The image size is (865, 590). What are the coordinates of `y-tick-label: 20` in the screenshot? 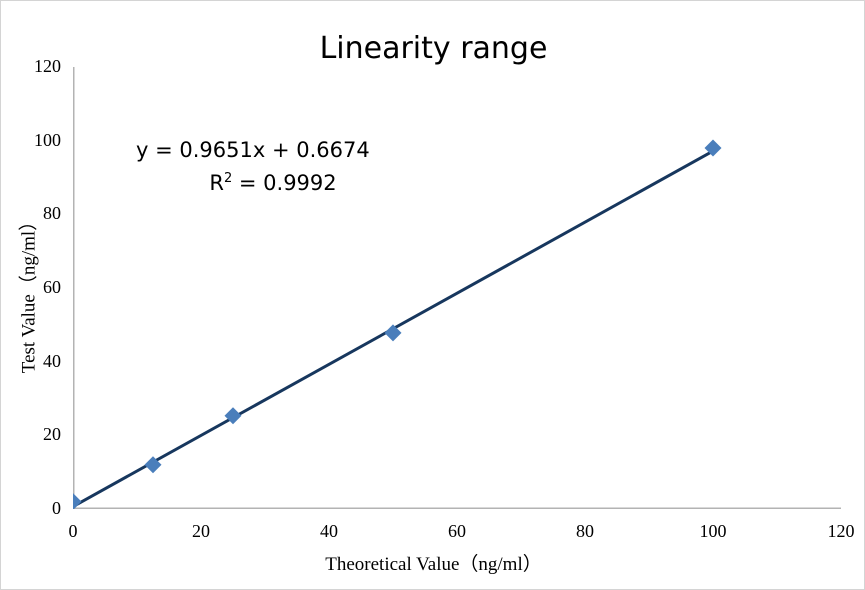 It's located at (52, 434).